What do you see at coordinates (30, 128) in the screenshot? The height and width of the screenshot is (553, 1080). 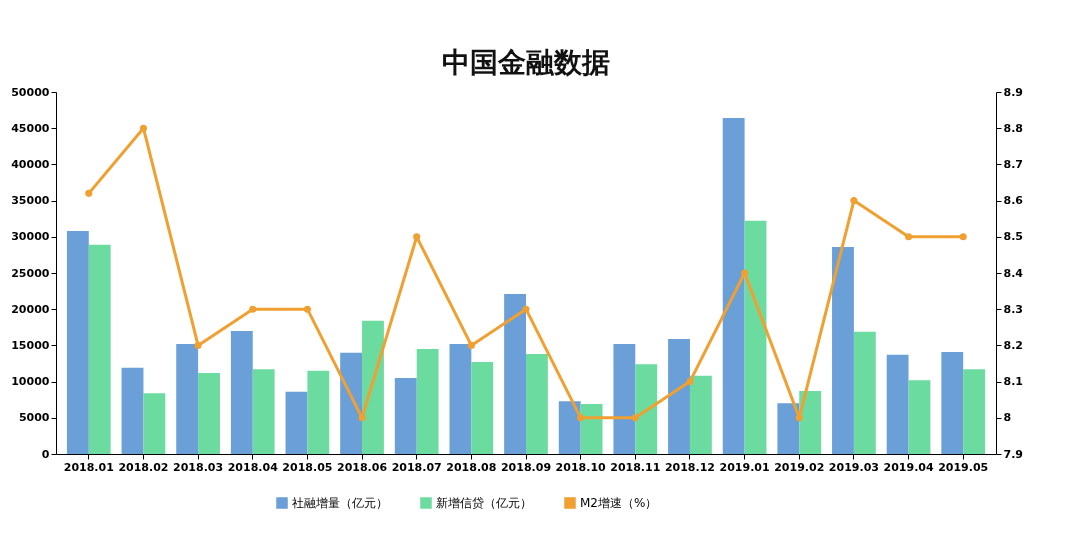 I see `y-tick-label: 45000` at bounding box center [30, 128].